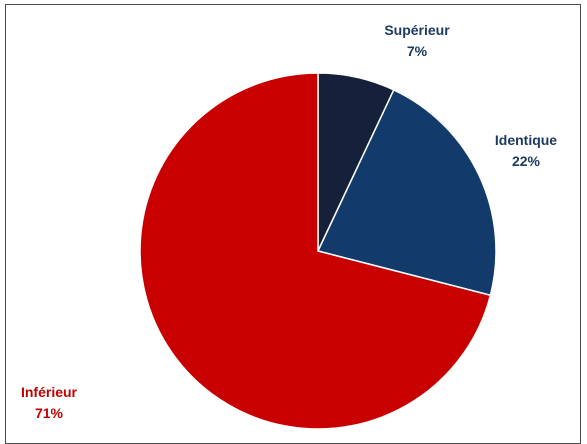 The width and height of the screenshot is (587, 444). I want to click on slice-label-inferieur-value: 71%, so click(49, 413).